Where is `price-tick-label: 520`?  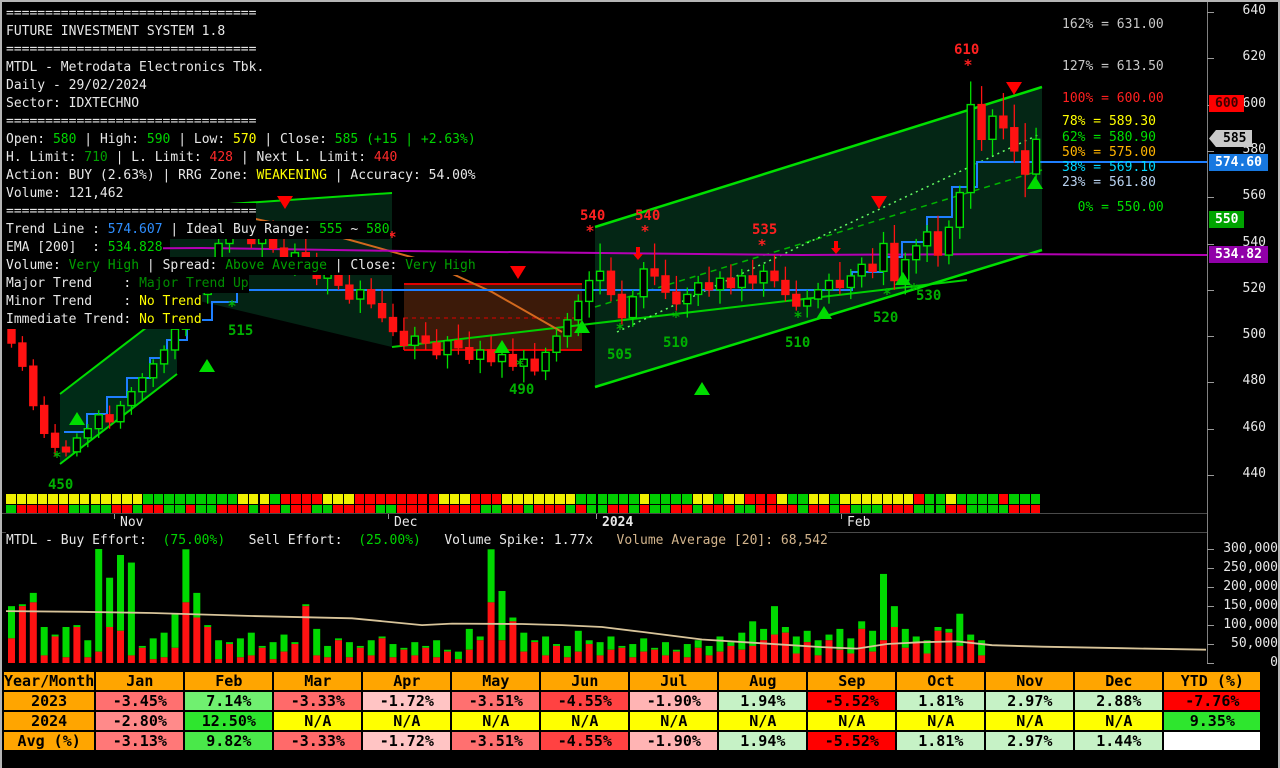
price-tick-label: 520 is located at coordinates (1254, 288).